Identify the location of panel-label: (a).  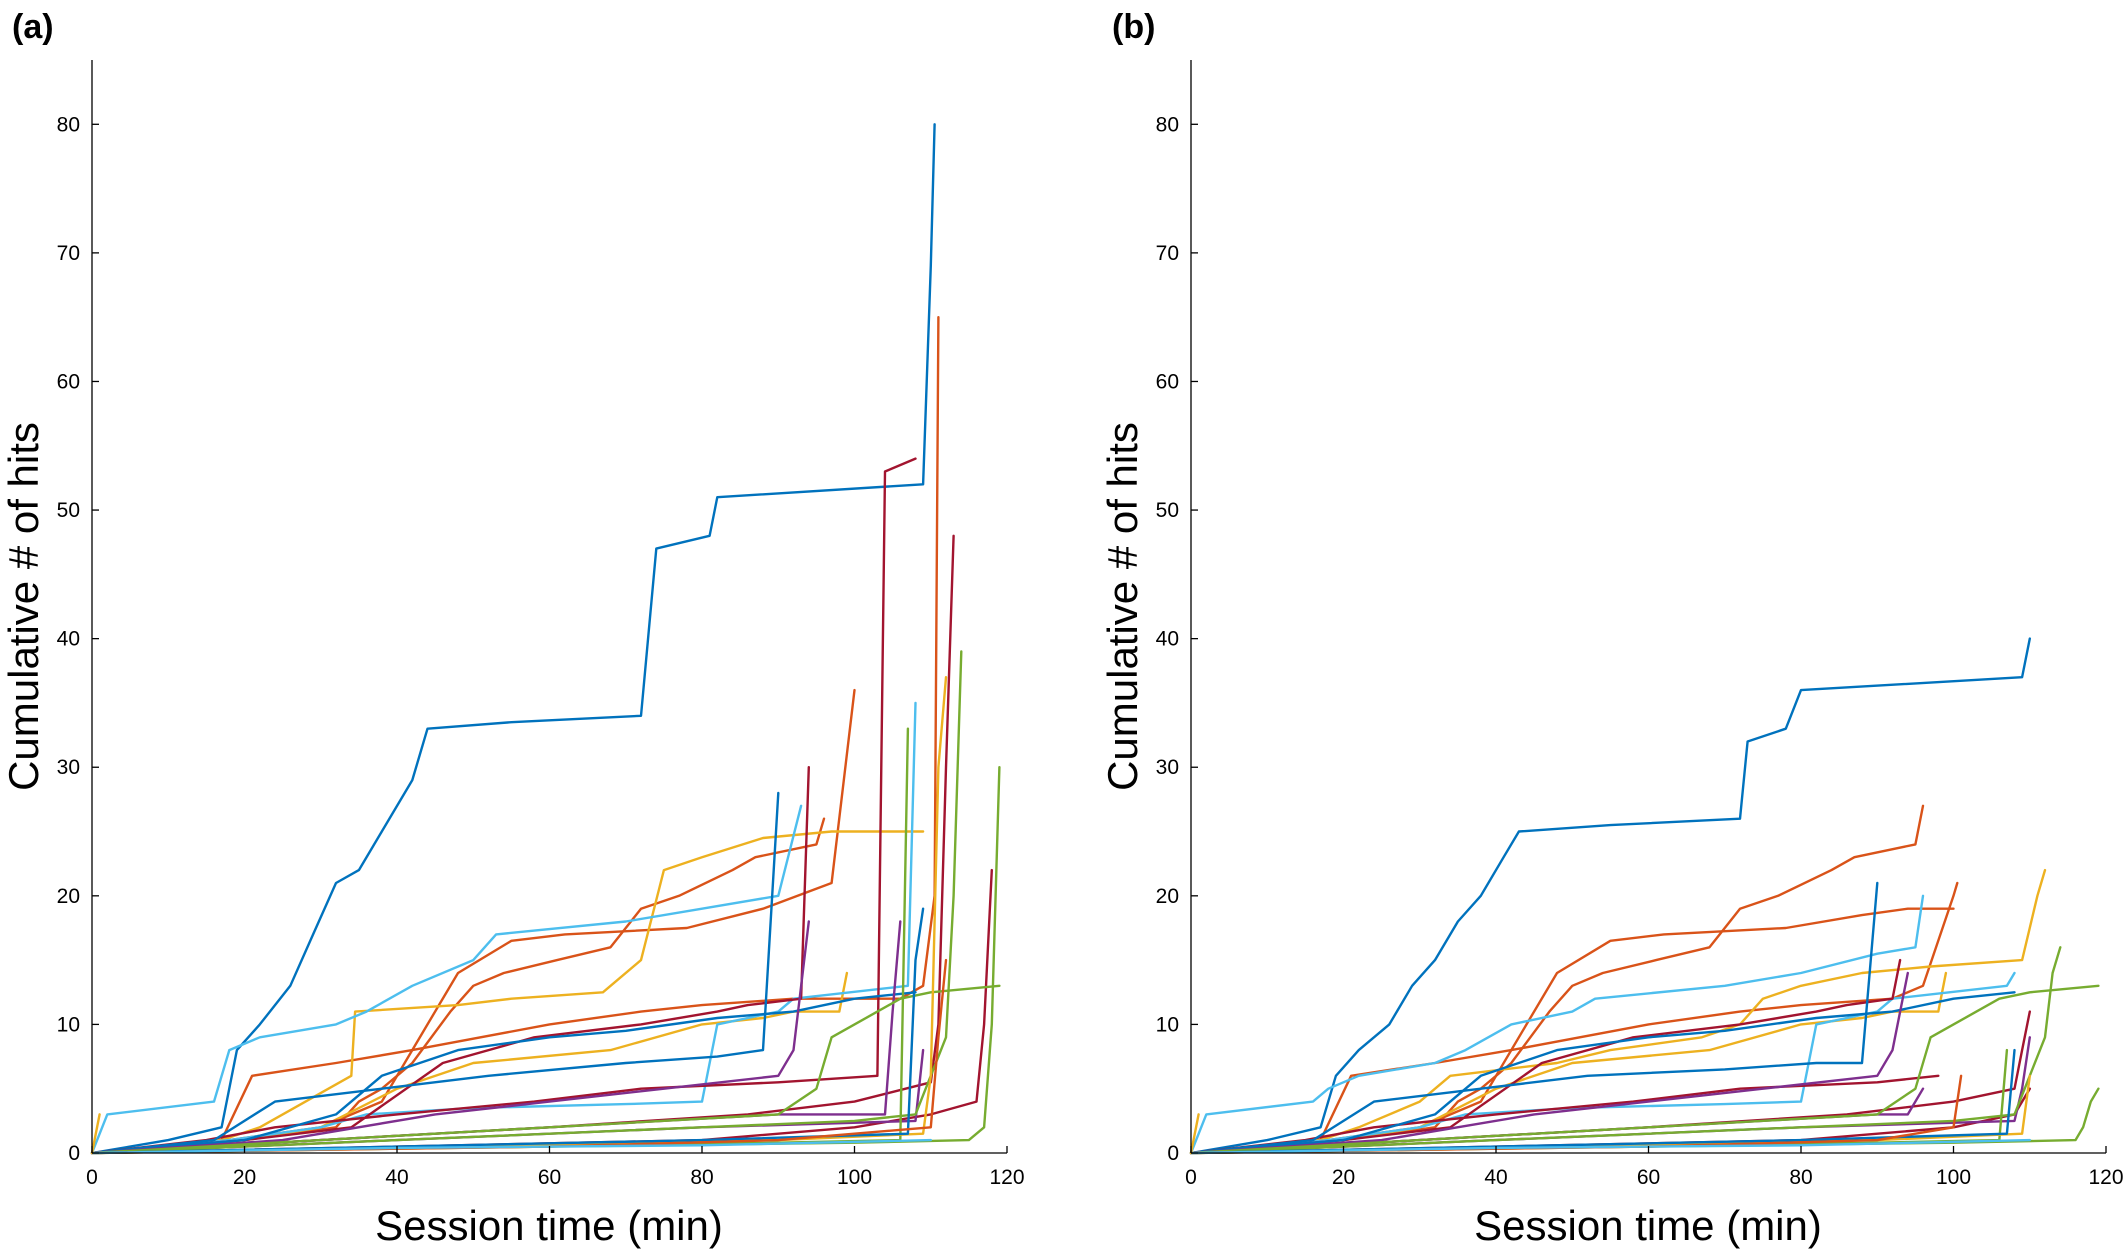
(33, 27).